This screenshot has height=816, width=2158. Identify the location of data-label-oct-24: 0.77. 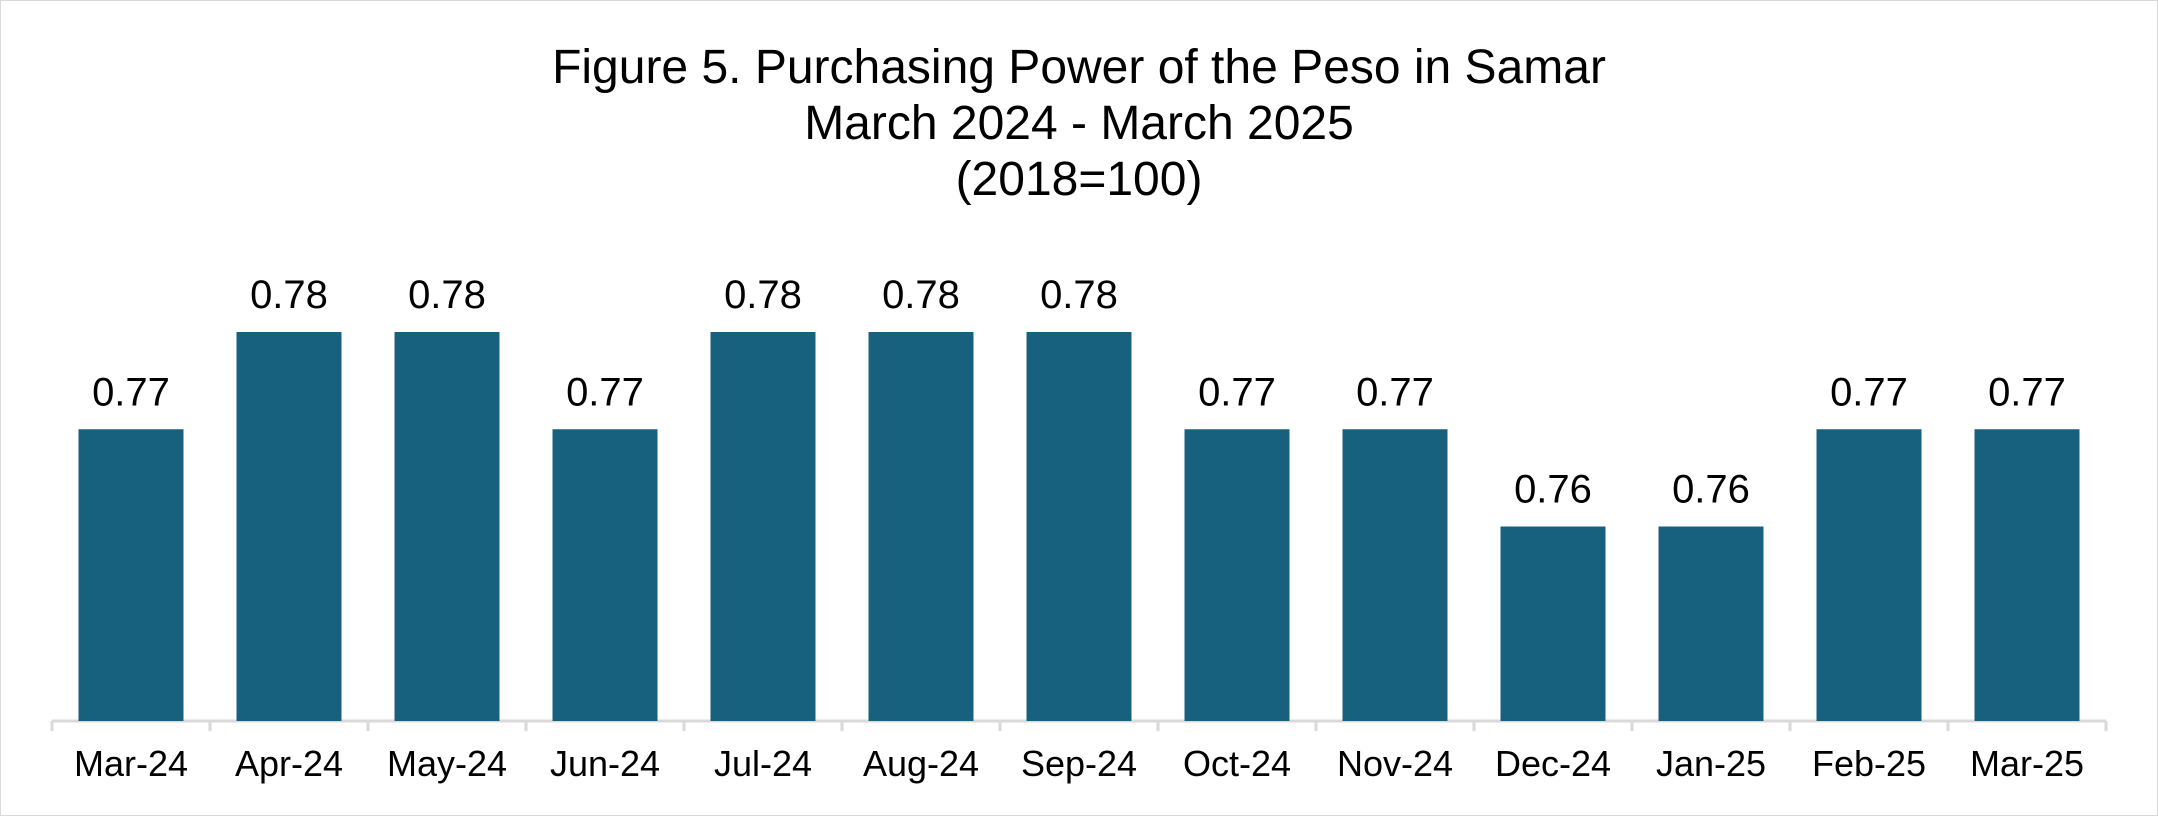
(1237, 392).